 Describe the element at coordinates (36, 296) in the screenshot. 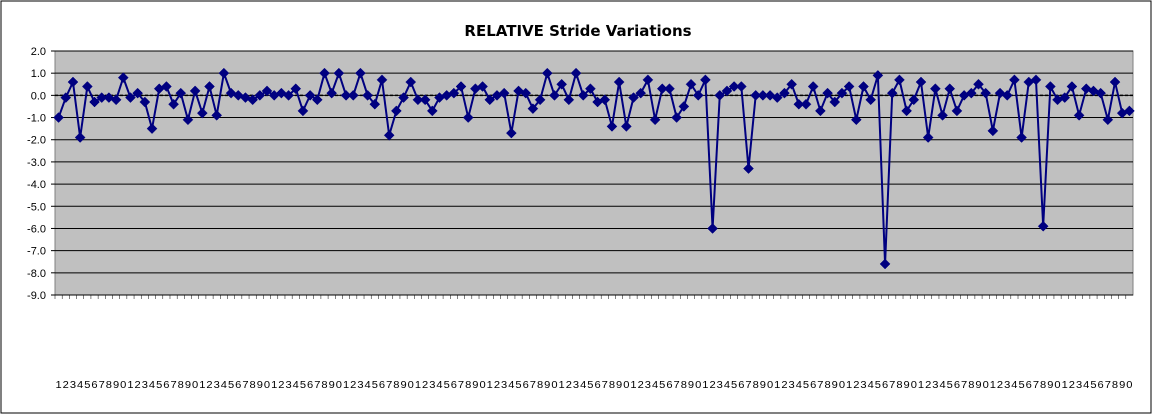

I see `y-tick-label: -9.0` at that location.